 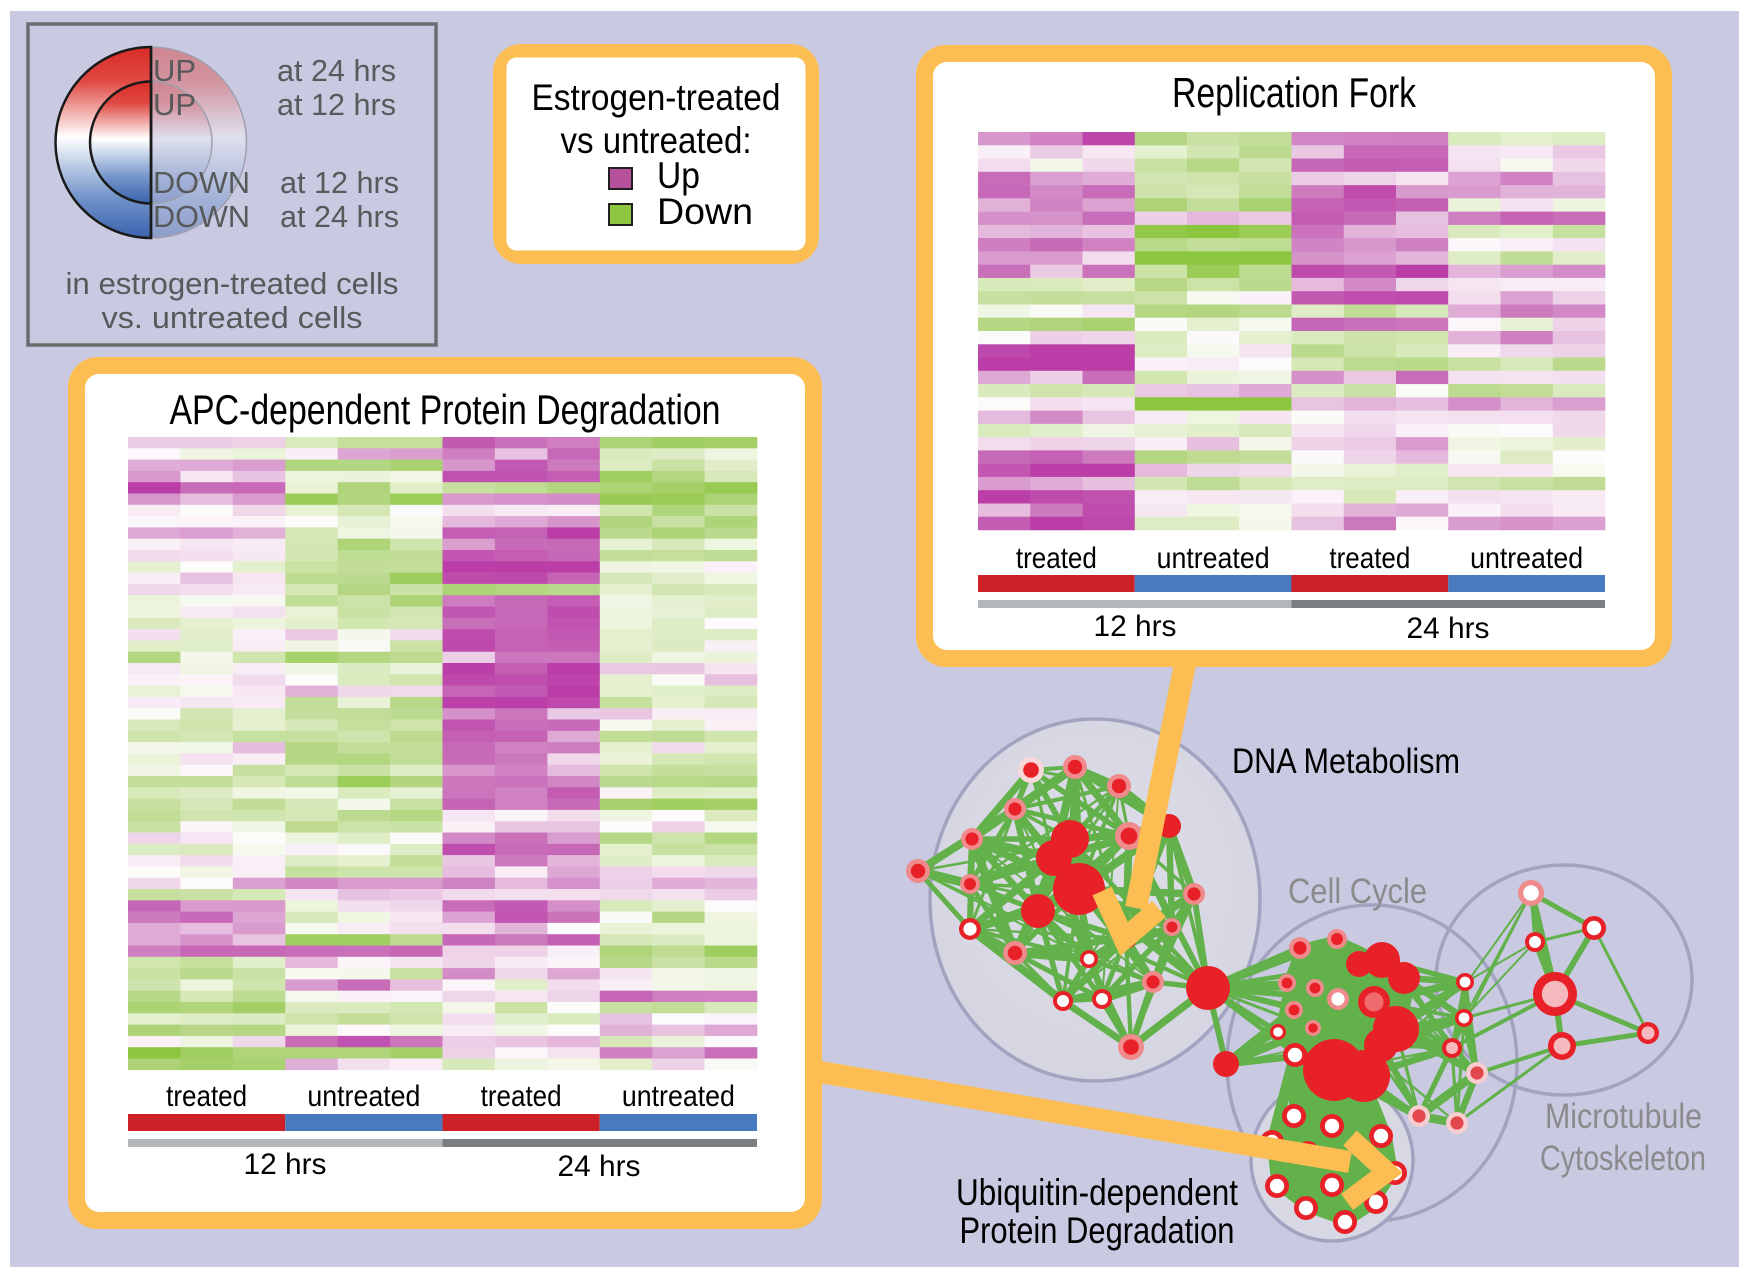 What do you see at coordinates (1097, 1230) in the screenshot?
I see `svg-text: Protein Degradation` at bounding box center [1097, 1230].